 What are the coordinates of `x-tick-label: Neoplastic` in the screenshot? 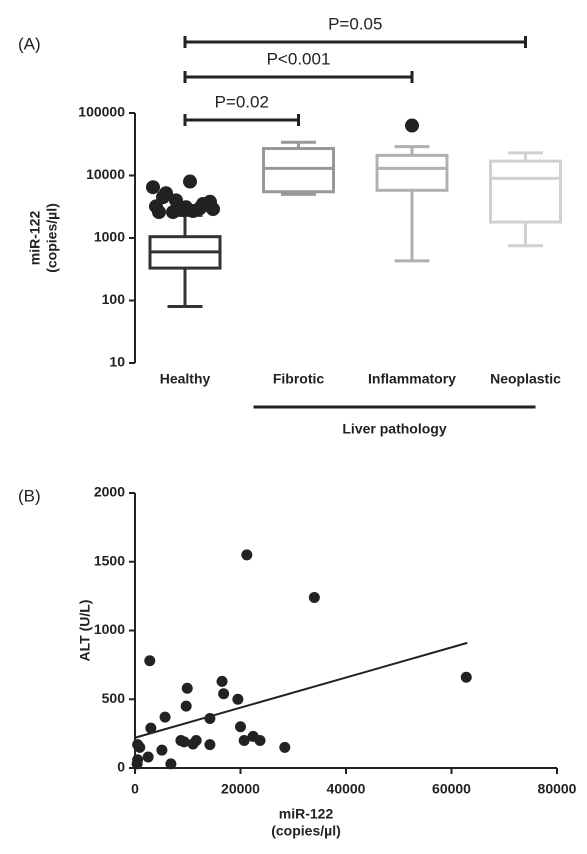 It's located at (525, 379).